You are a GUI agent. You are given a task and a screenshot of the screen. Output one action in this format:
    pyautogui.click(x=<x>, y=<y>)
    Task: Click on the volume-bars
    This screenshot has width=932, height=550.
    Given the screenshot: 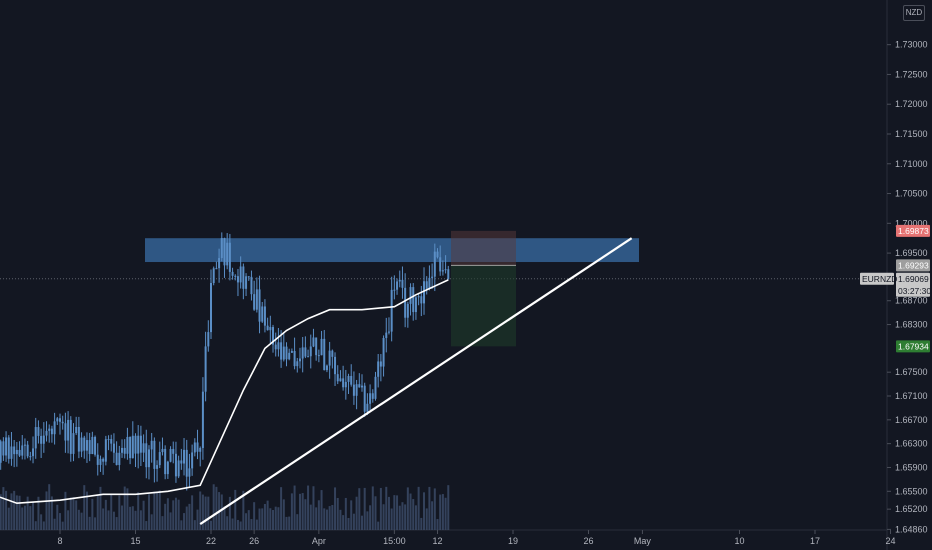 What is the action you would take?
    pyautogui.click(x=225, y=507)
    